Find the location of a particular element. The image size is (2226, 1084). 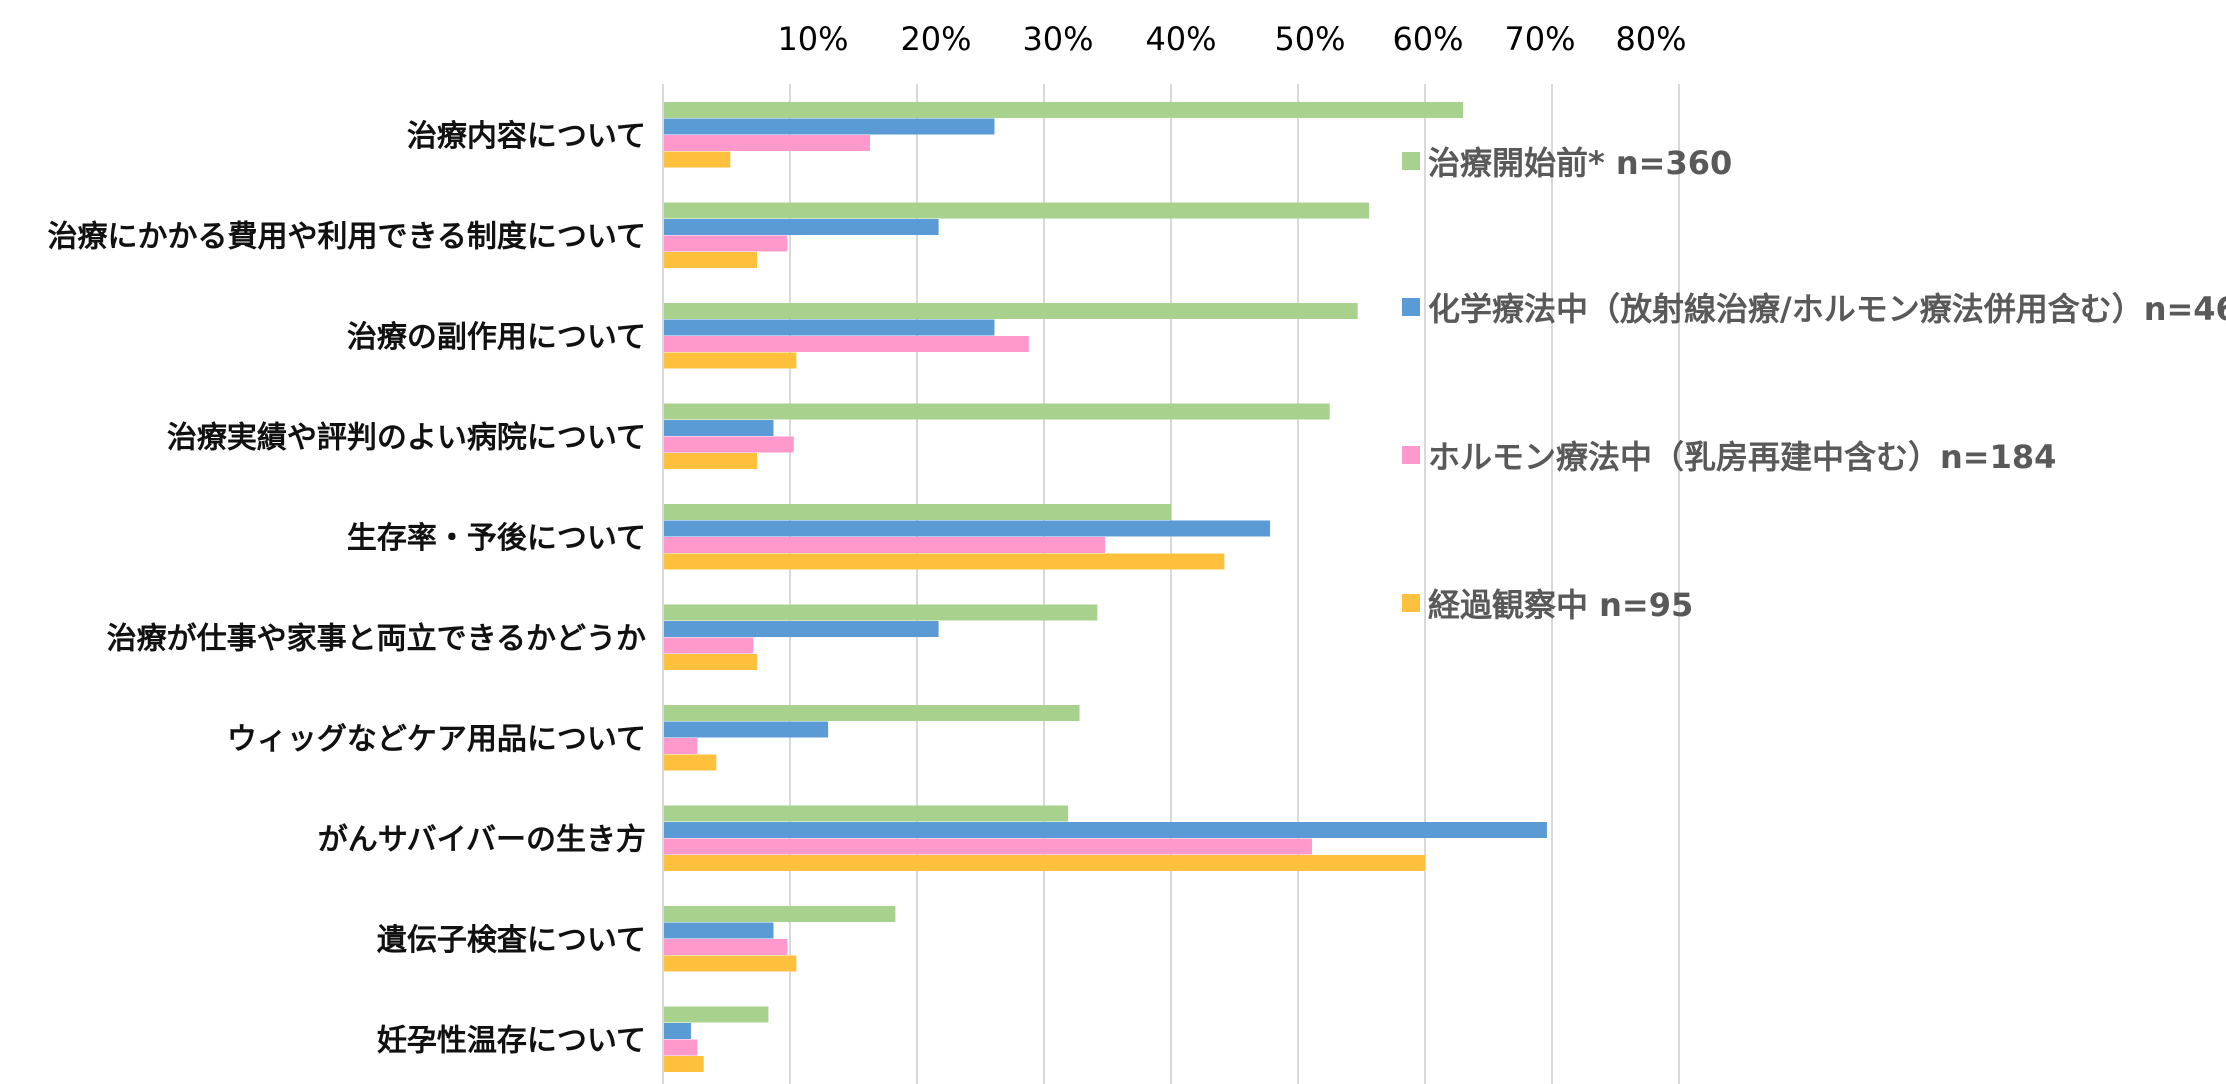

category-label: 治療が仕事や家事と両立できるかどうか is located at coordinates (376, 639).